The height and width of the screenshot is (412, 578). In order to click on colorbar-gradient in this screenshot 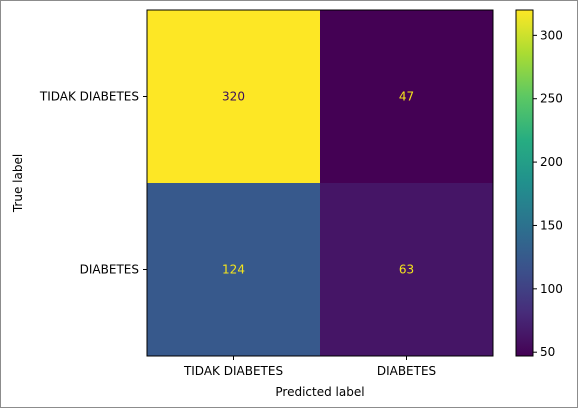, I will do `click(524, 183)`.